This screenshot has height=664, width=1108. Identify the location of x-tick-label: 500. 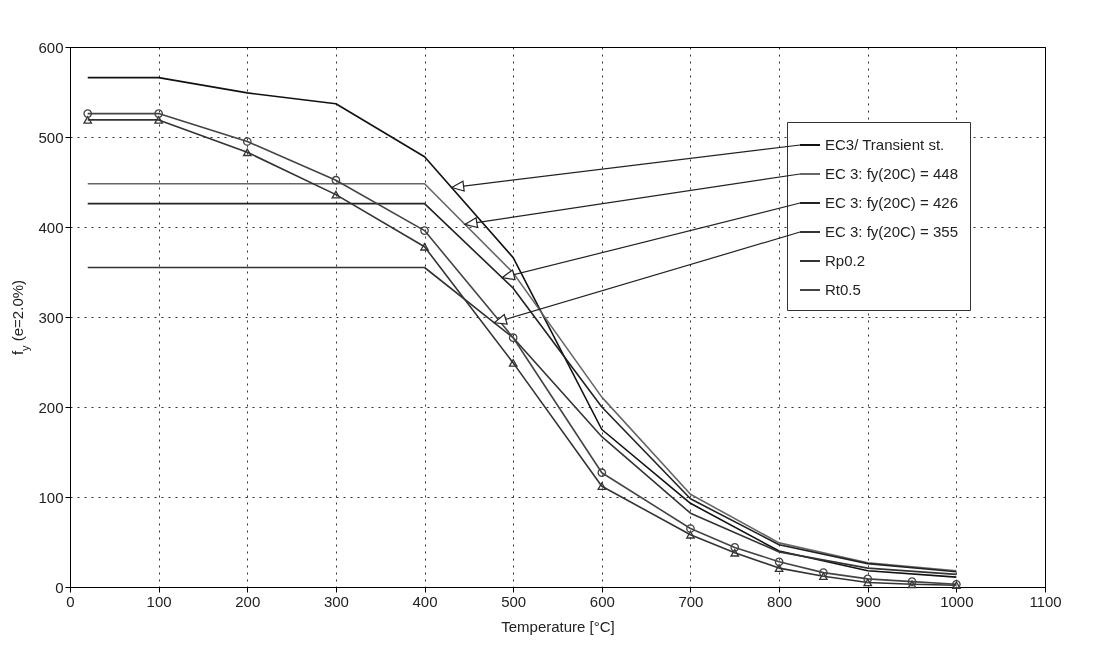
(514, 601).